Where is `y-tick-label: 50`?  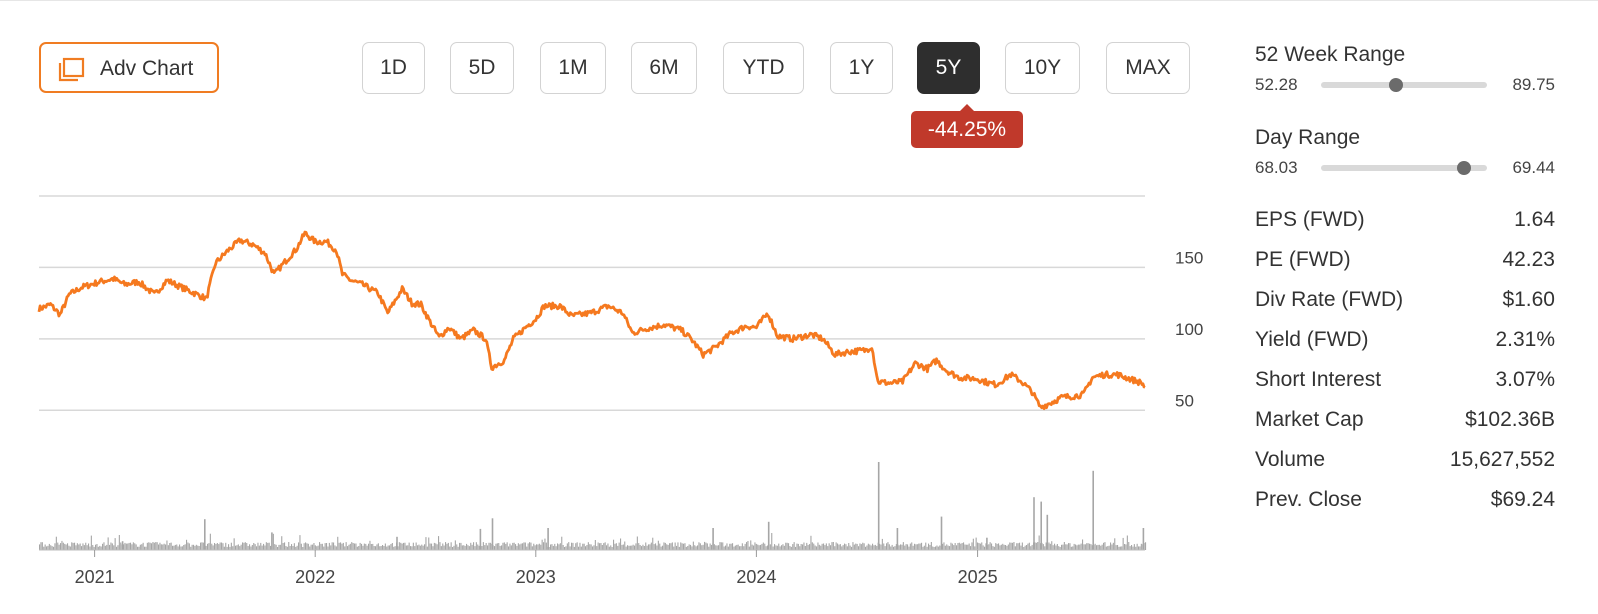
y-tick-label: 50 is located at coordinates (1184, 400).